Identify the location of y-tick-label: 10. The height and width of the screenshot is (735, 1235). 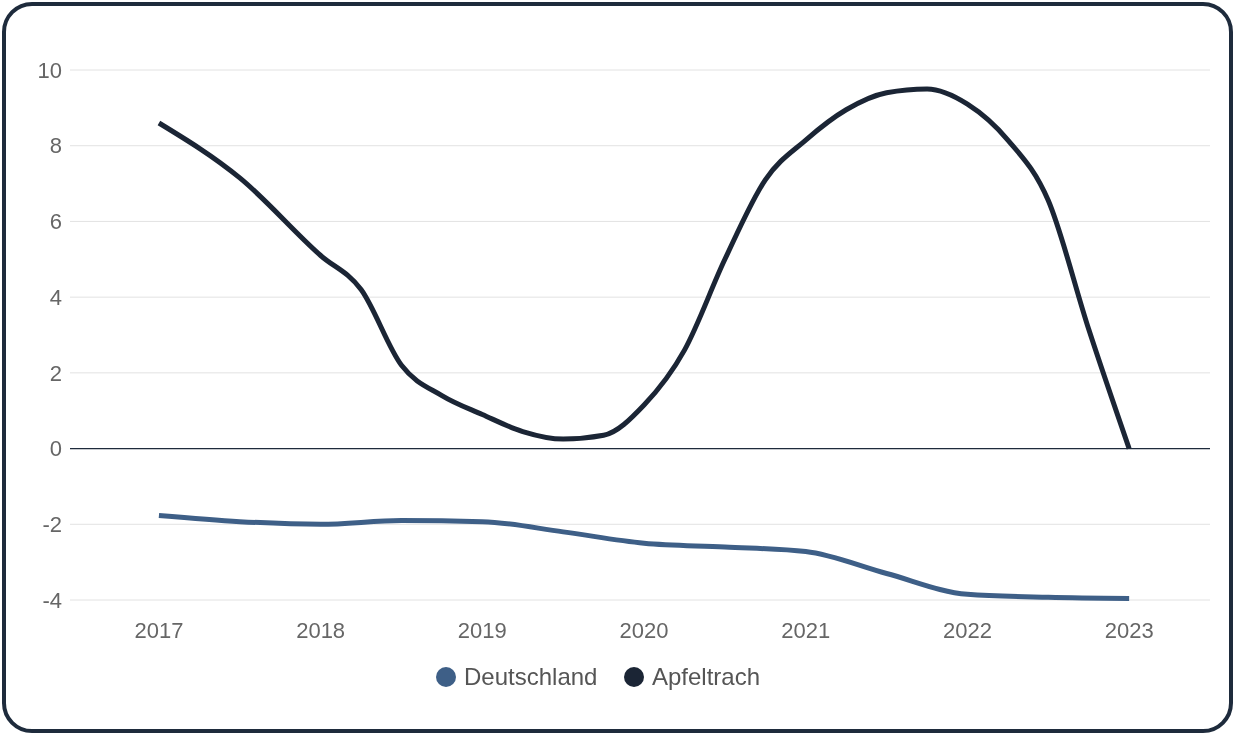
(49, 70).